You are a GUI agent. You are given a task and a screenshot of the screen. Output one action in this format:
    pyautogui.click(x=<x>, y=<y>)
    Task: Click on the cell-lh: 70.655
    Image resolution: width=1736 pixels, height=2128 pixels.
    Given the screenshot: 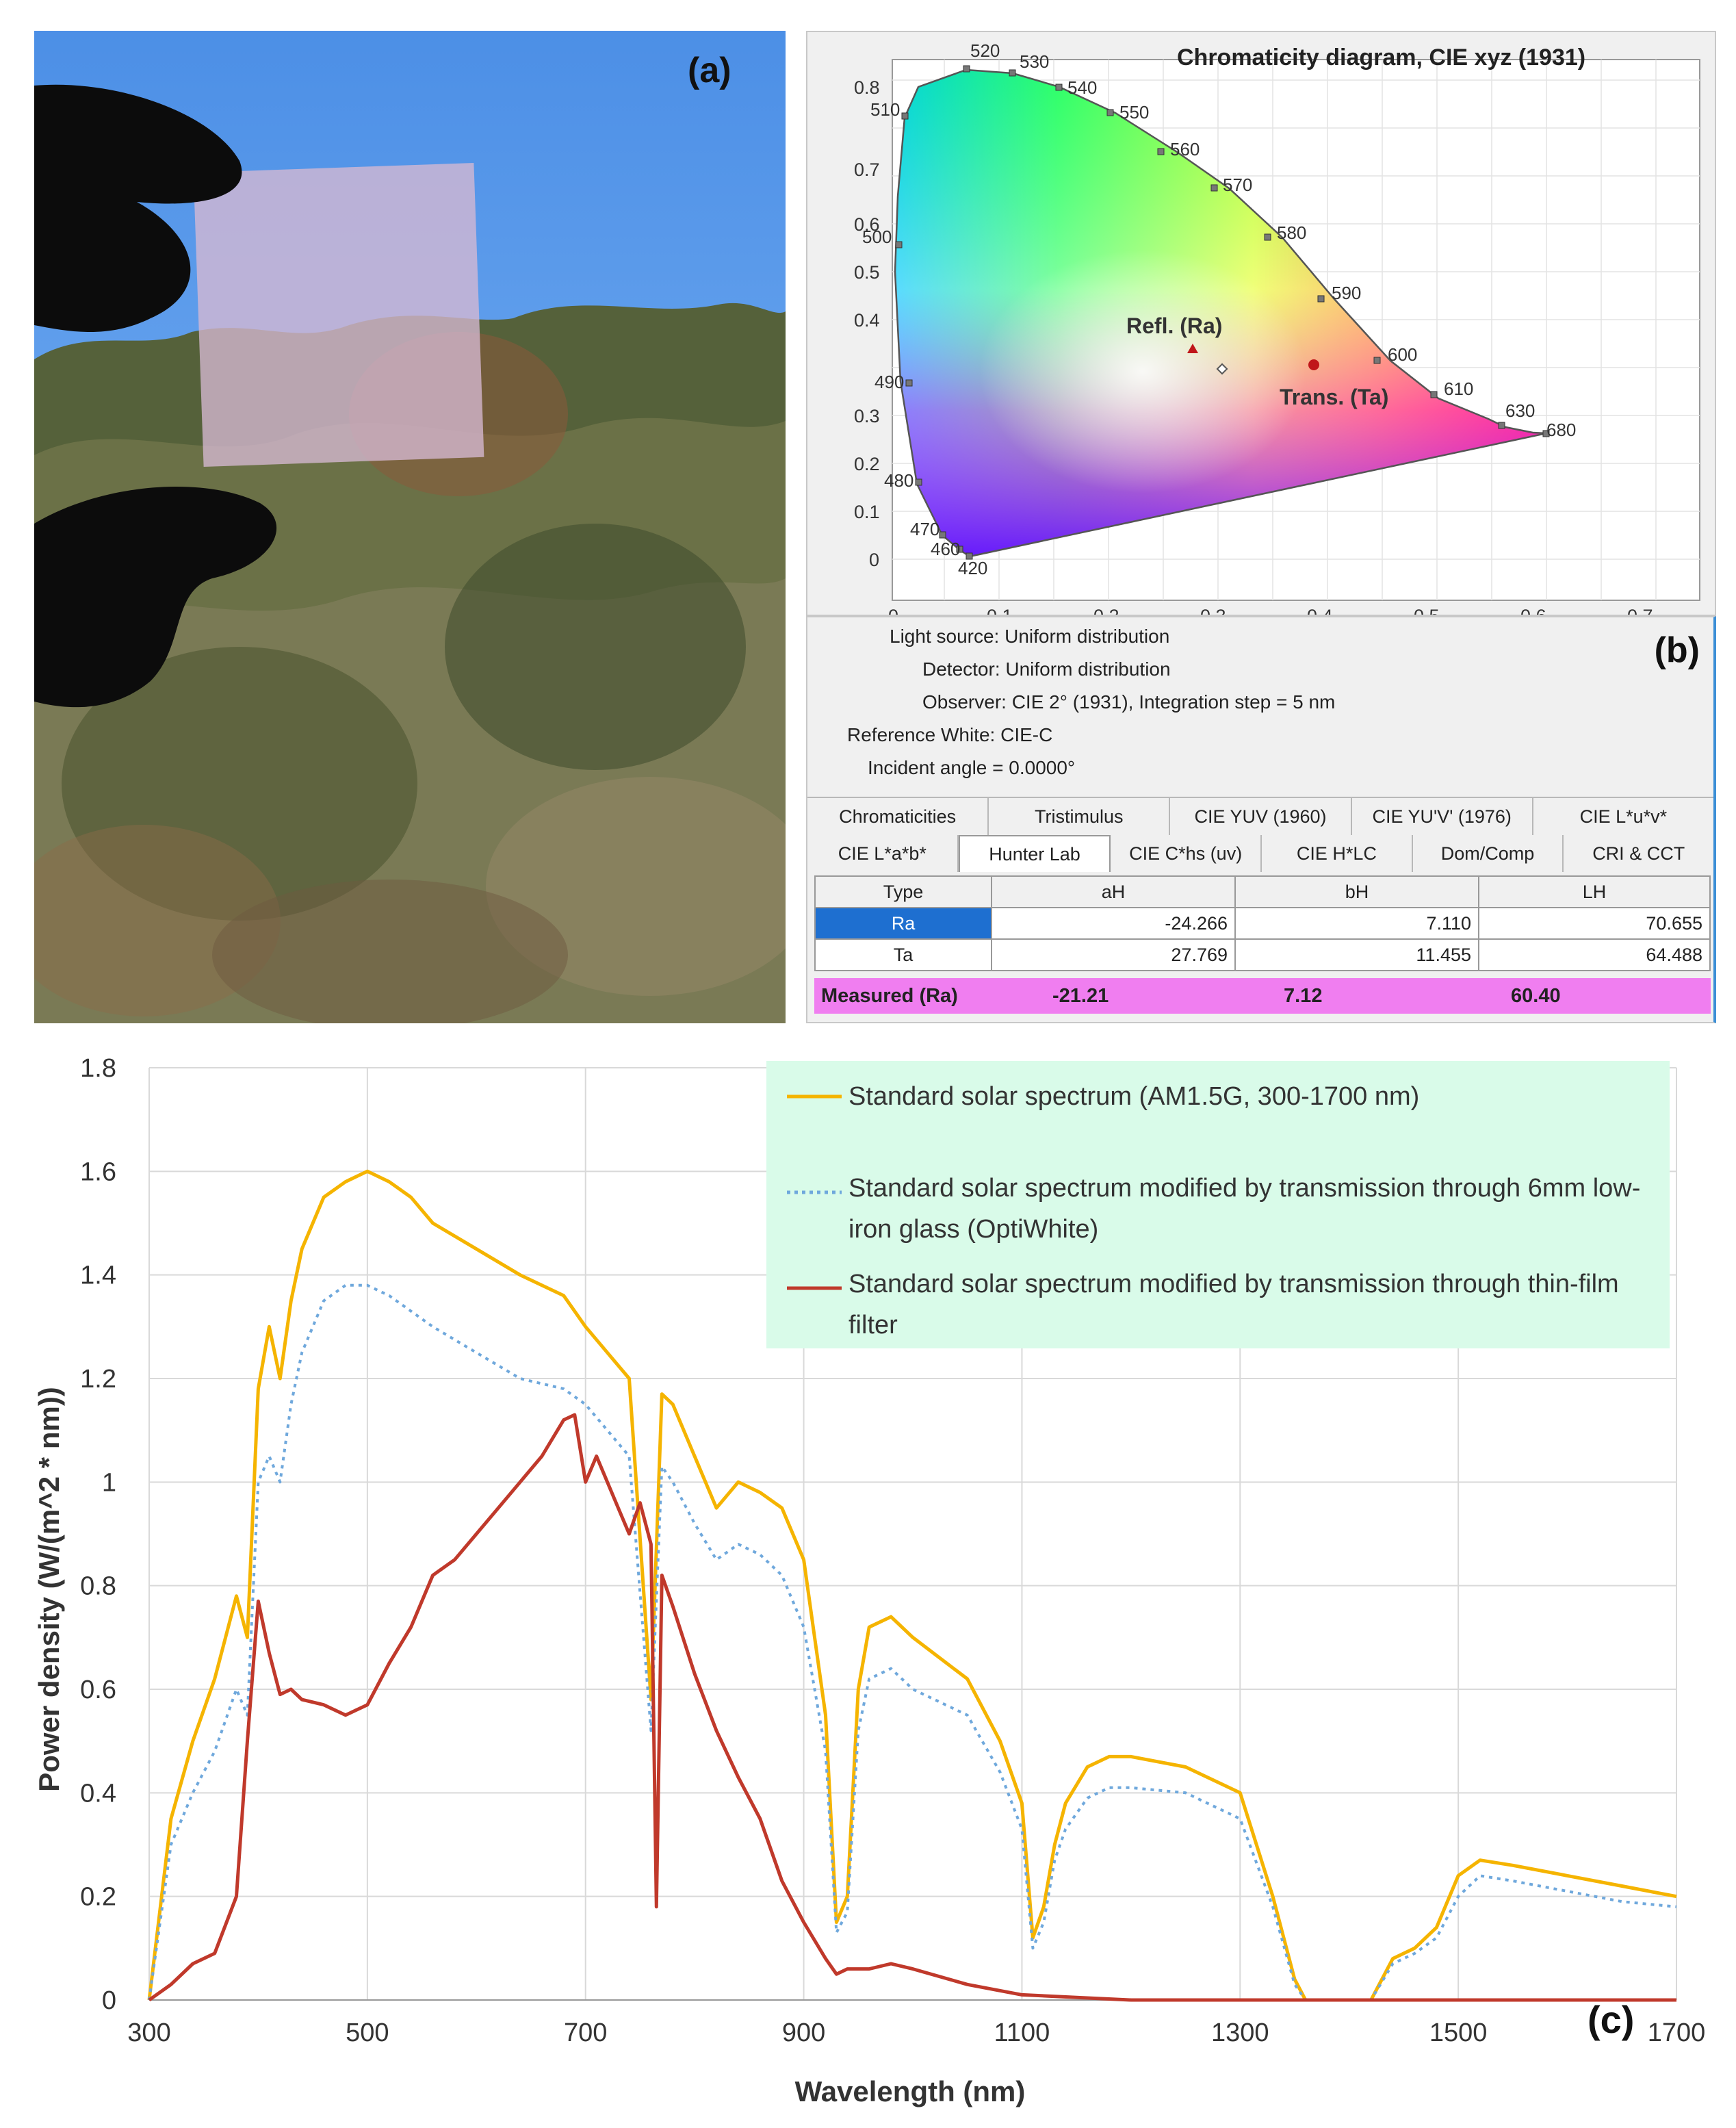 What is the action you would take?
    pyautogui.click(x=1594, y=924)
    